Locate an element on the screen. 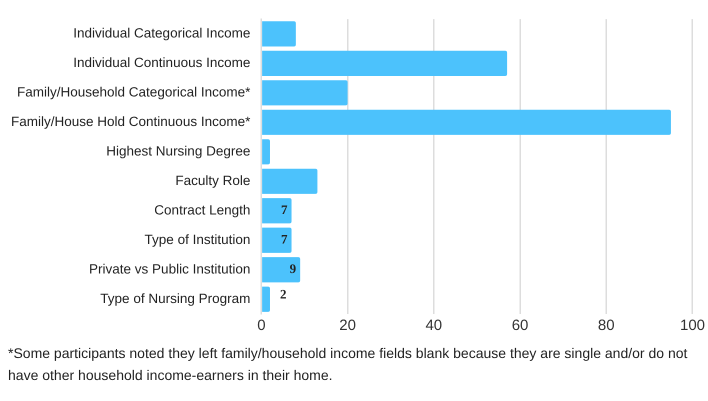 Image resolution: width=708 pixels, height=401 pixels. y-tick-label: Contract Length is located at coordinates (202, 210).